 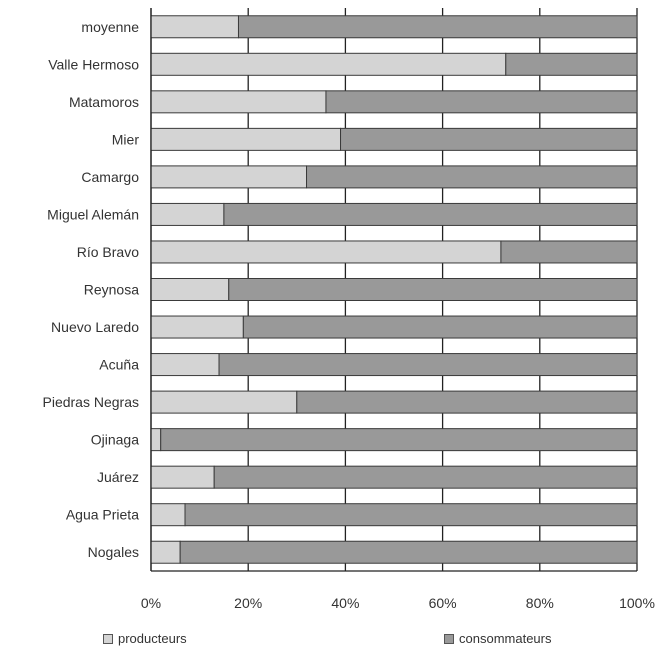 I want to click on category-label-1: Valle Hermoso, so click(x=93, y=64).